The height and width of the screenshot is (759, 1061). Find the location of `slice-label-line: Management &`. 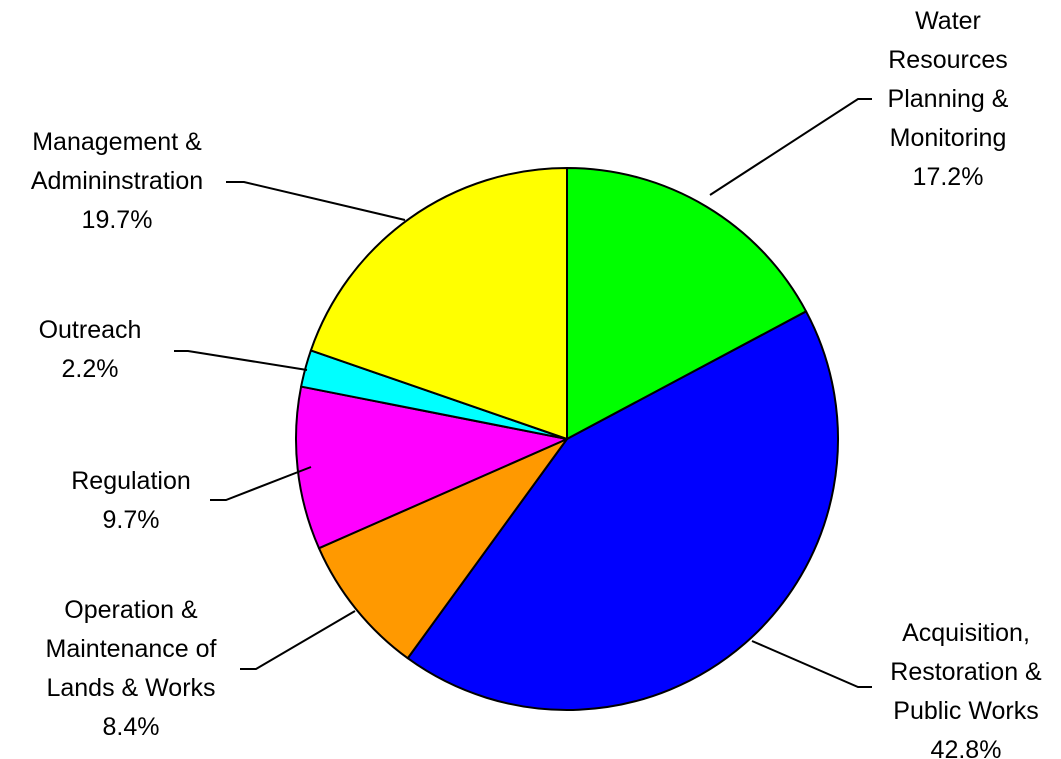

slice-label-line: Management & is located at coordinates (117, 142).